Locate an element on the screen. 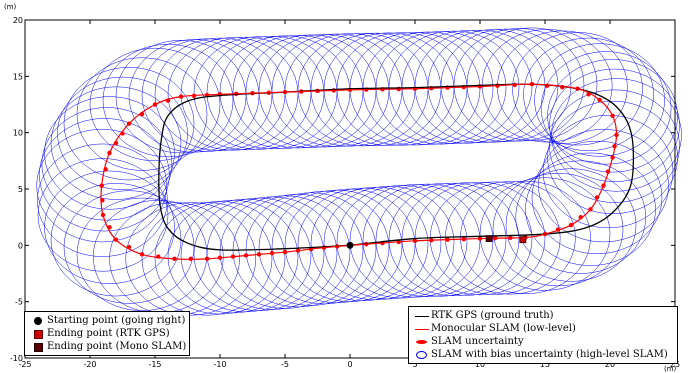 This screenshot has width=689, height=373. y-tick-label: 0 is located at coordinates (20, 245).